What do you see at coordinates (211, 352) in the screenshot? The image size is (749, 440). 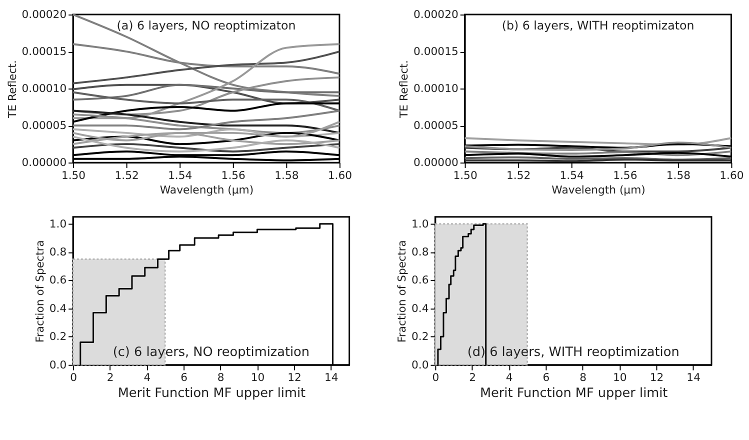 I see `annotation: (c) 6 layers, NO reoptimization` at bounding box center [211, 352].